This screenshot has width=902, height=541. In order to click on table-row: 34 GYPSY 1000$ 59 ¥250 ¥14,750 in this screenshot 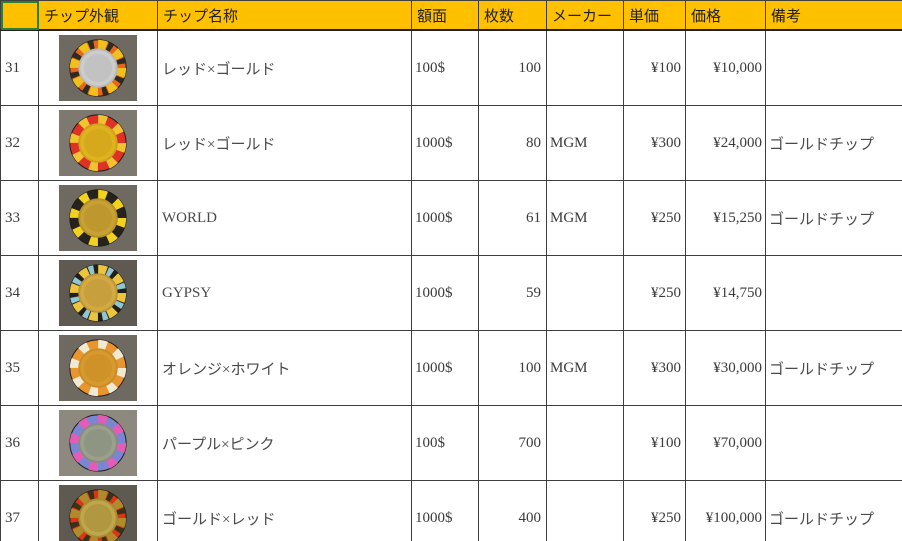, I will do `click(451, 293)`.